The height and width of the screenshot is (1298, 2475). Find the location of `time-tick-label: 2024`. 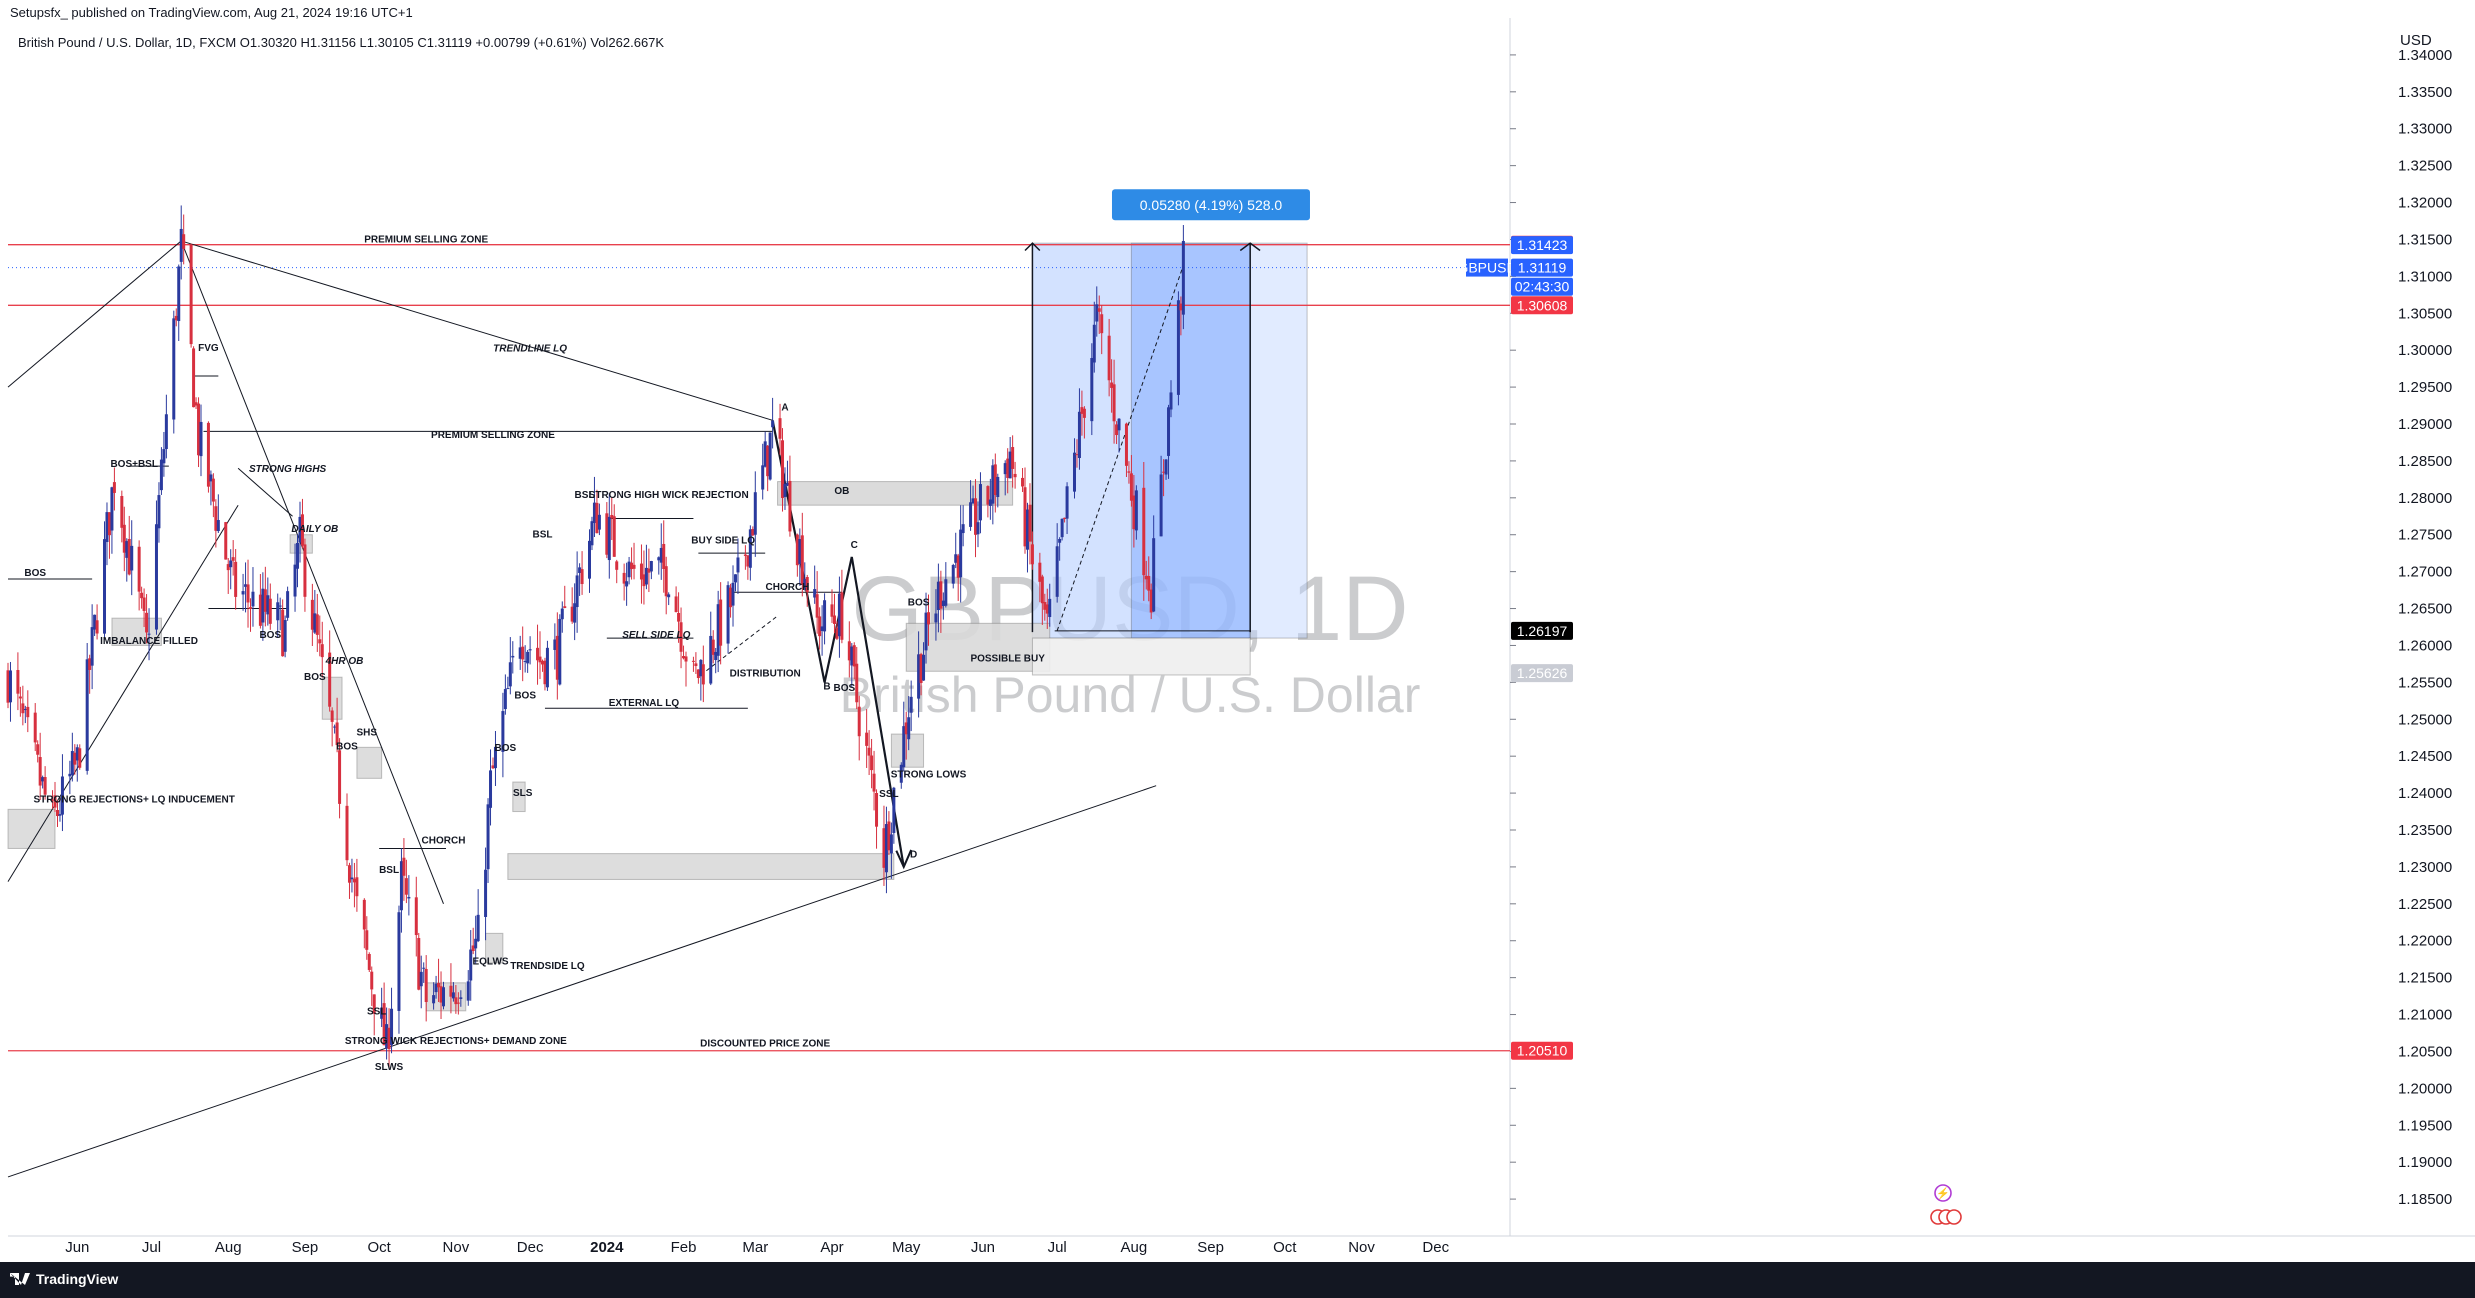

time-tick-label: 2024 is located at coordinates (607, 1247).